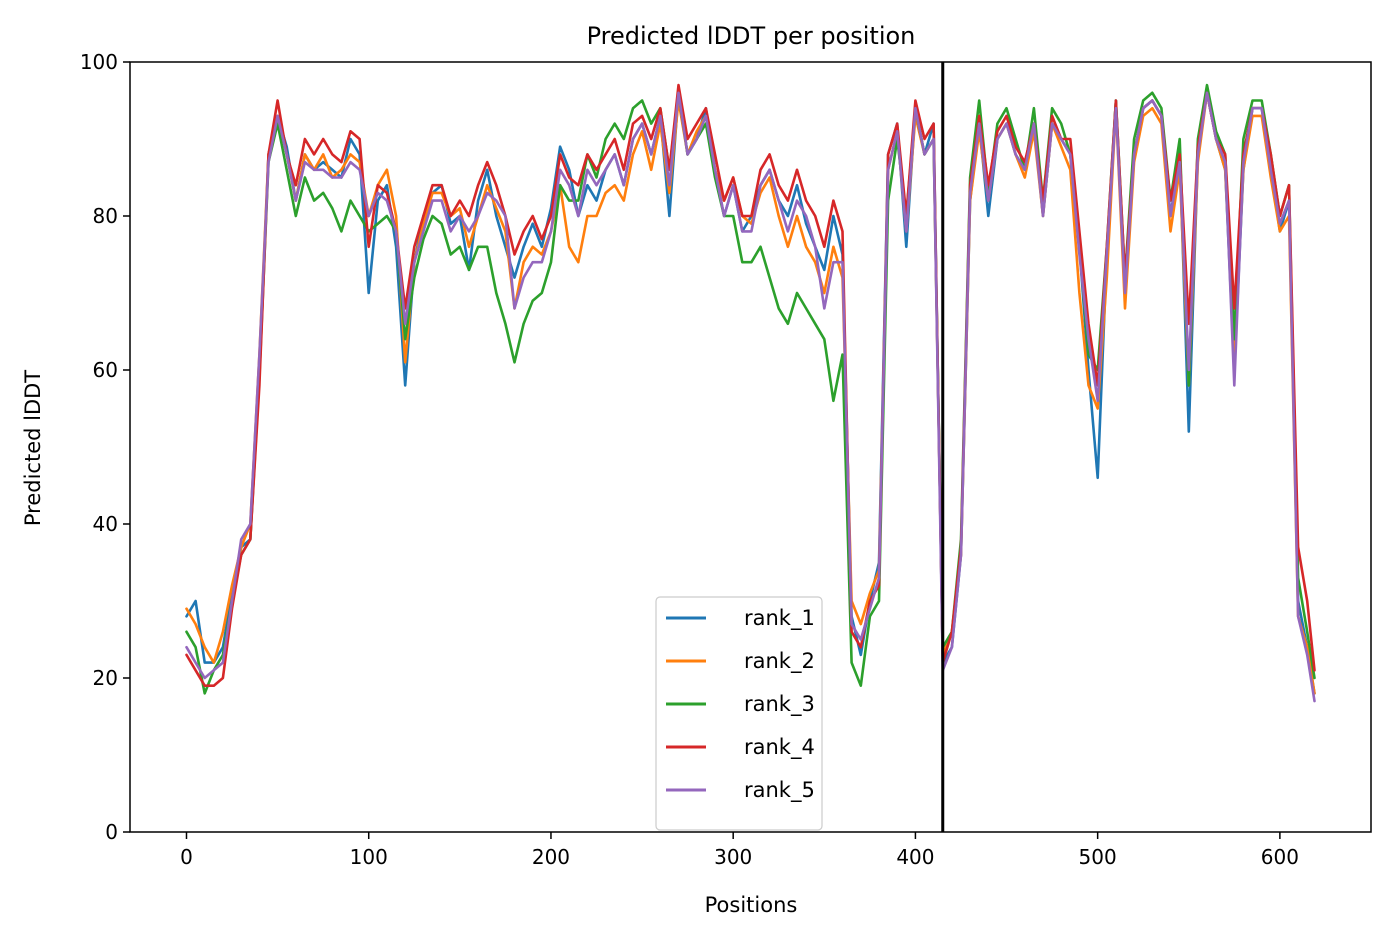 Image resolution: width=1391 pixels, height=939 pixels. I want to click on x-axis-ticks: 0 100 200 300 400 500 600, so click(739, 850).